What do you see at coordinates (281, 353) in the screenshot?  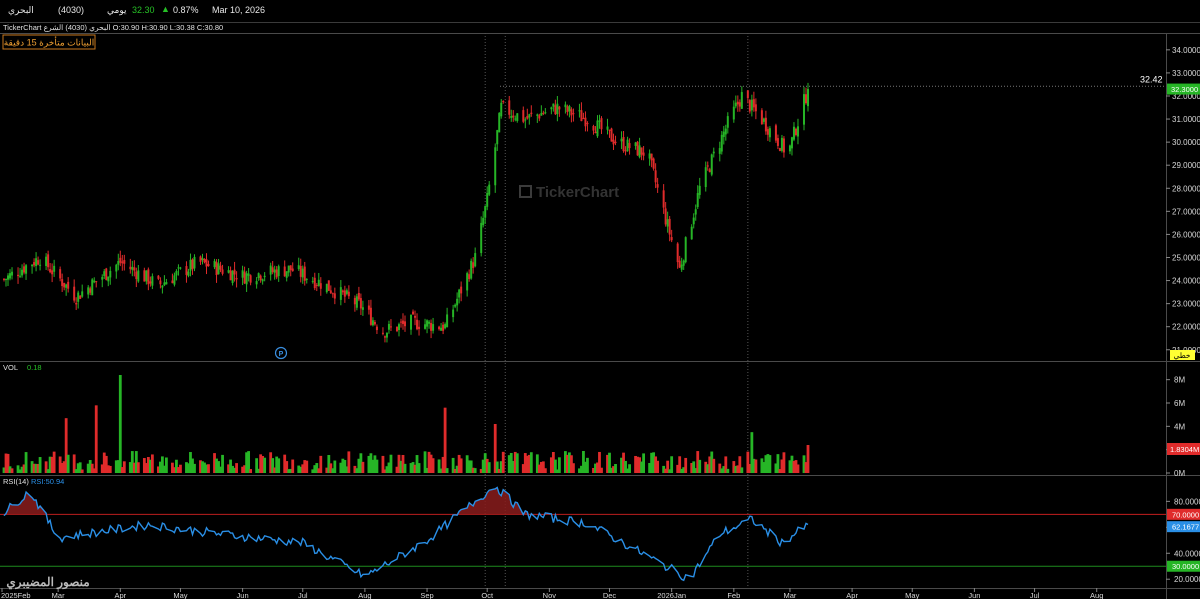 I see `event-marker-icon` at bounding box center [281, 353].